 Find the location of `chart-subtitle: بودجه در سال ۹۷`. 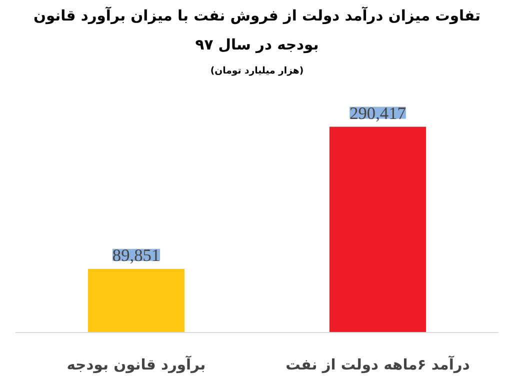

chart-subtitle: بودجه در سال ۹۷ is located at coordinates (257, 45).